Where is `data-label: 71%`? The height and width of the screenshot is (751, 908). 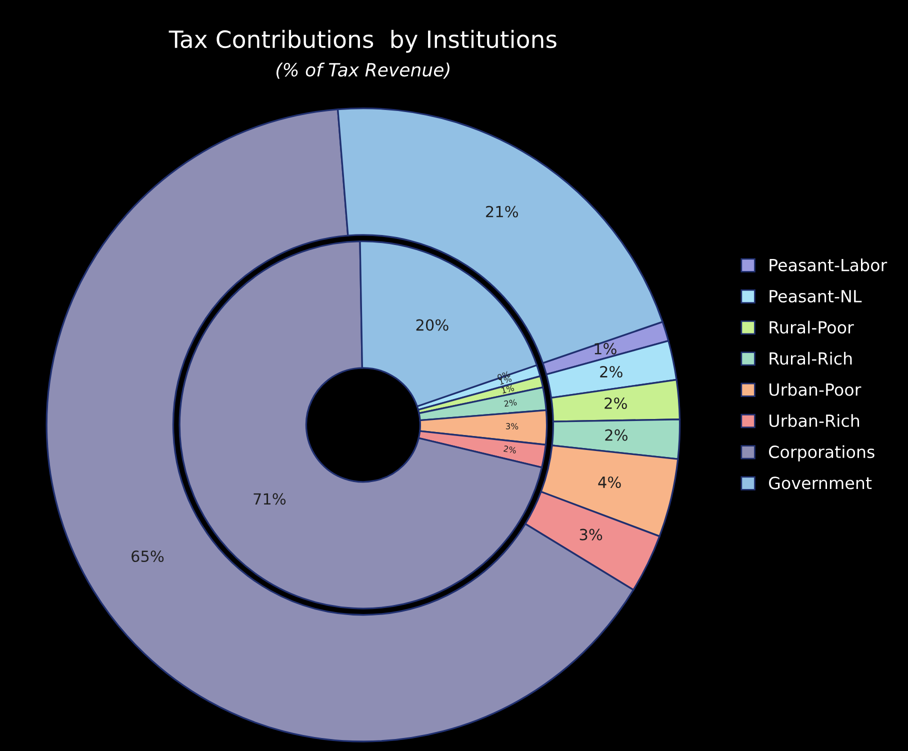 data-label: 71% is located at coordinates (270, 499).